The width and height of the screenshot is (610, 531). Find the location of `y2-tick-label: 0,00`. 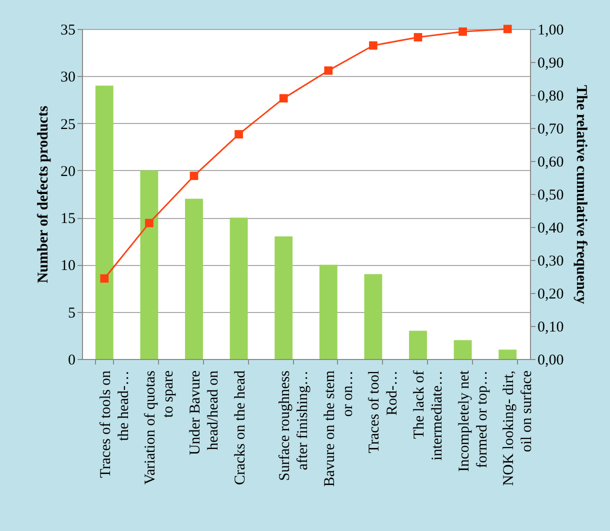

y2-tick-label: 0,00 is located at coordinates (551, 360).